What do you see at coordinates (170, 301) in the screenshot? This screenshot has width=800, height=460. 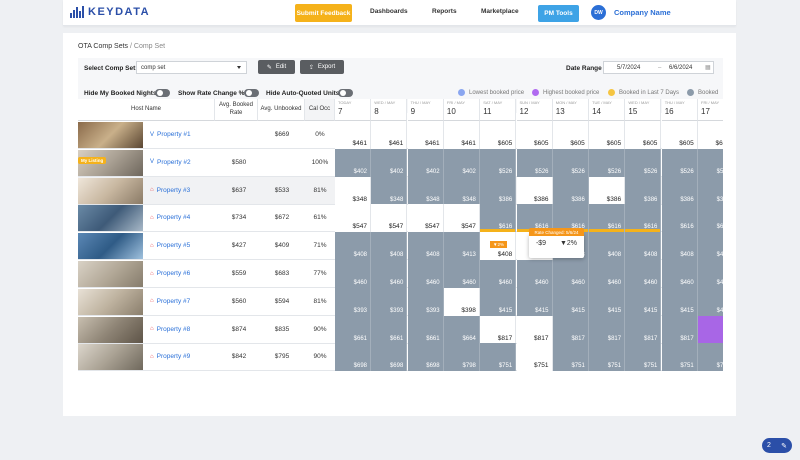 I see `property-name-link: ⌂ Property #7` at bounding box center [170, 301].